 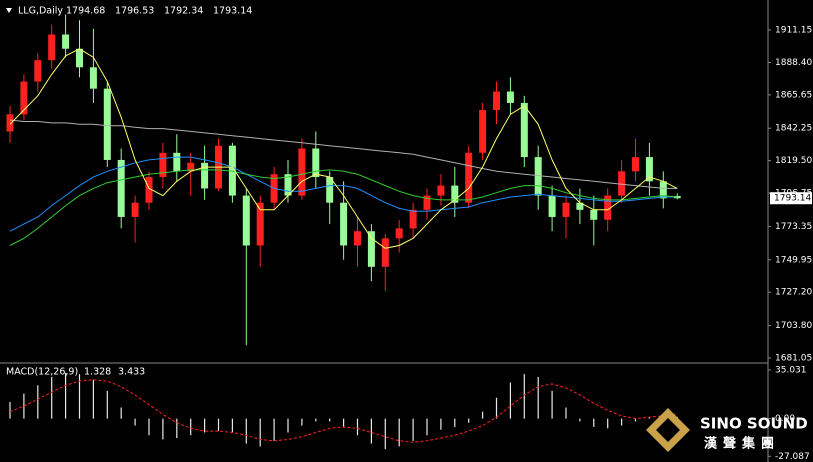 What do you see at coordinates (793, 359) in the screenshot?
I see `y-tick-label: 1681.05` at bounding box center [793, 359].